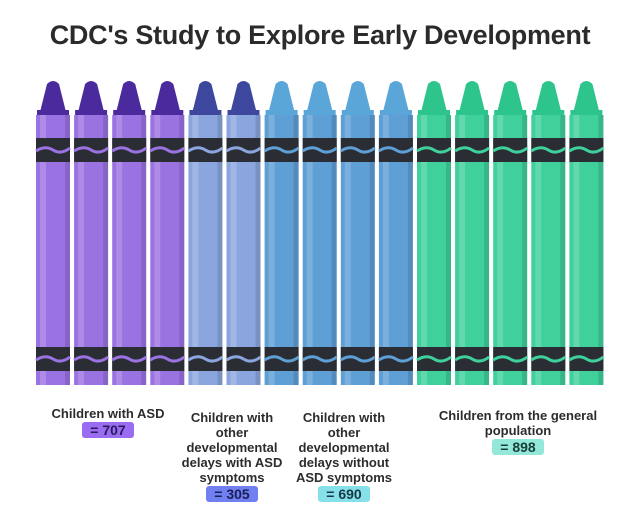 The width and height of the screenshot is (640, 518). What do you see at coordinates (320, 35) in the screenshot?
I see `chart-title: CDC's Study to Explore Early Development` at bounding box center [320, 35].